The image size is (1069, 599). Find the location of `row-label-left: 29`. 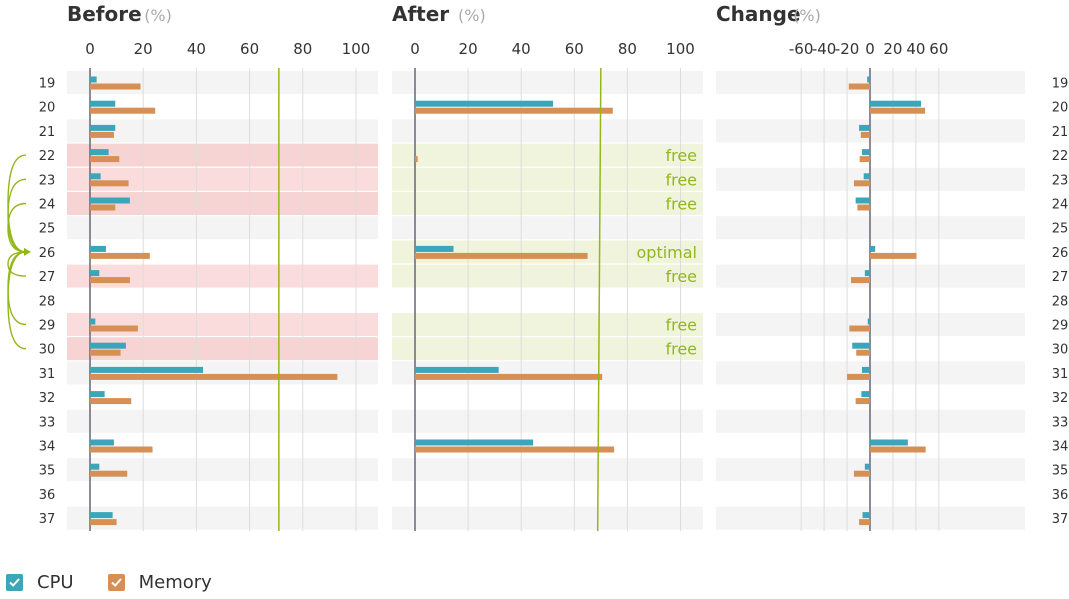

row-label-left: 29 is located at coordinates (47, 326).